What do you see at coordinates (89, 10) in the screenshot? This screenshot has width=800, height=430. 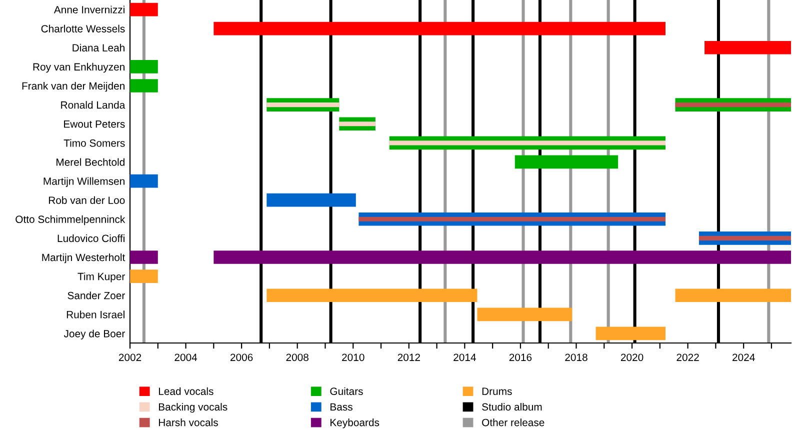 I see `y-tick-label: Anne Invernizzi` at bounding box center [89, 10].